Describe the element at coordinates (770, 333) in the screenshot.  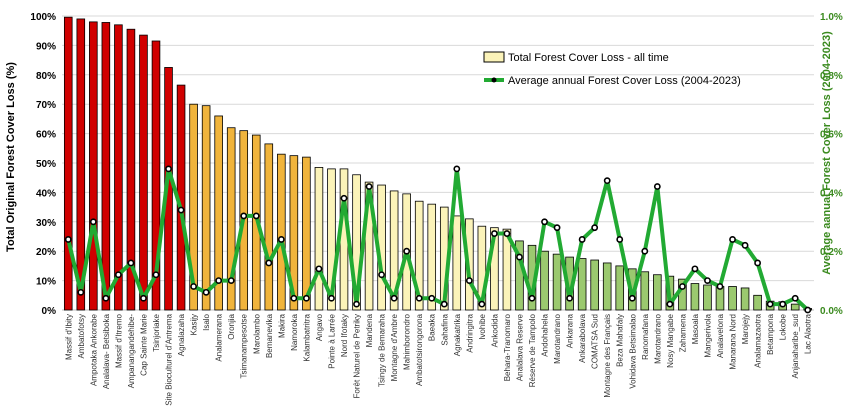
I see `x-tick-label: Betampona` at that location.